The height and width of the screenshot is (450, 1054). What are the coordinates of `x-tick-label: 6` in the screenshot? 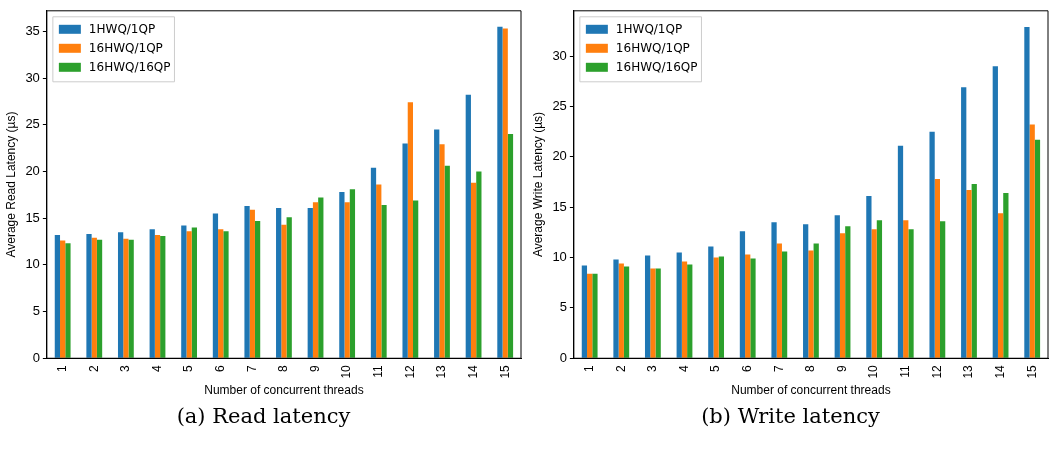 It's located at (220, 368).